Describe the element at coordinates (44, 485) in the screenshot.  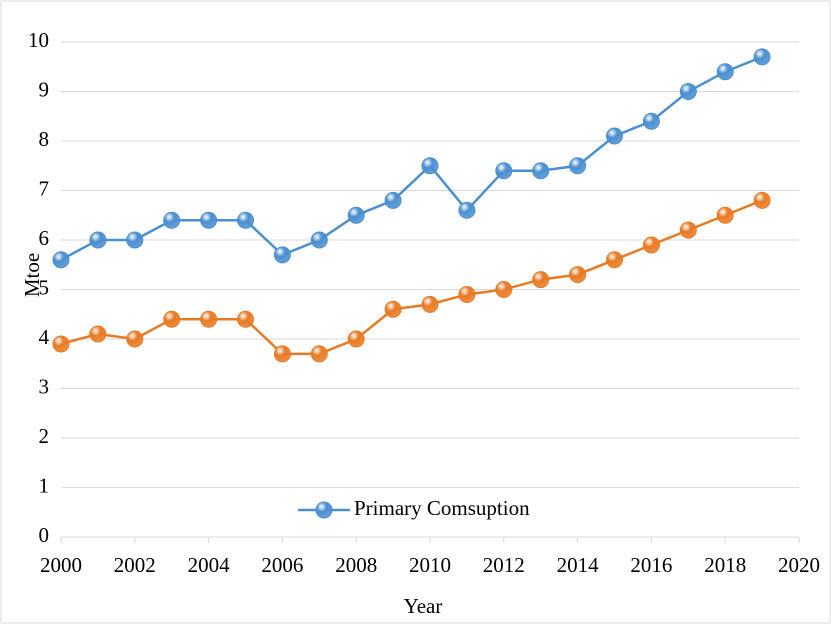
I see `y-tick-label: 1` at that location.